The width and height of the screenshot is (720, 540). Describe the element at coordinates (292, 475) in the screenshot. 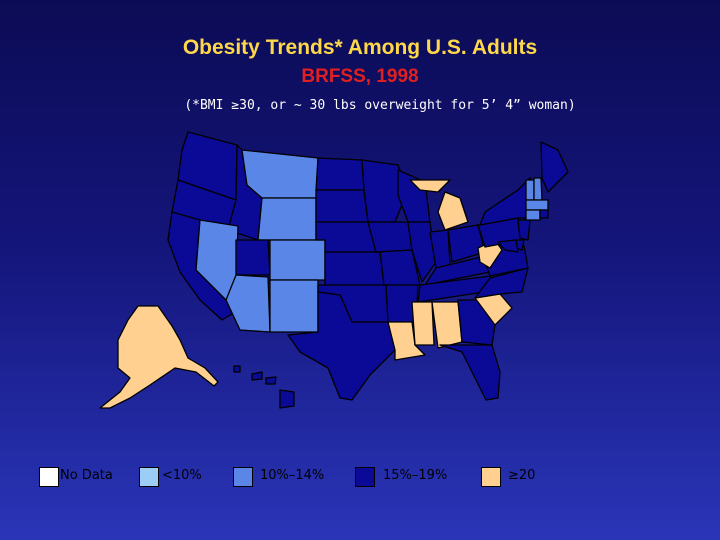

I see `legend-label-10-14: 10%–14%` at that location.